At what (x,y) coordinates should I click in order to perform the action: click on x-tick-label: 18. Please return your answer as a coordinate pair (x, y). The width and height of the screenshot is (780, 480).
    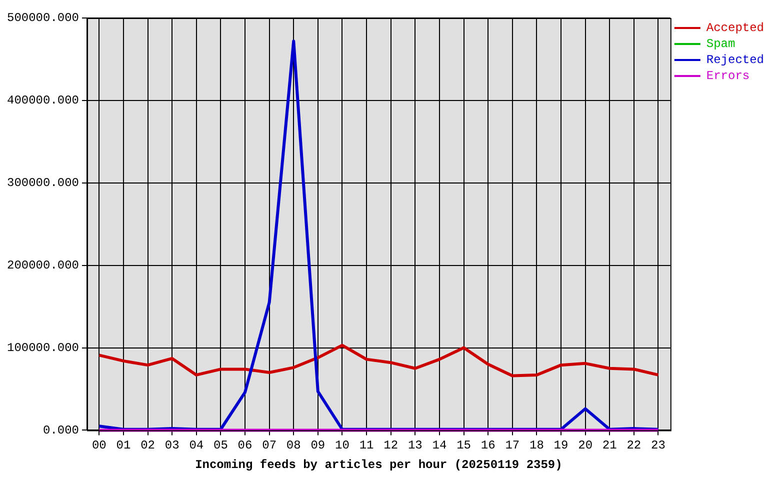
    Looking at the image, I should click on (536, 445).